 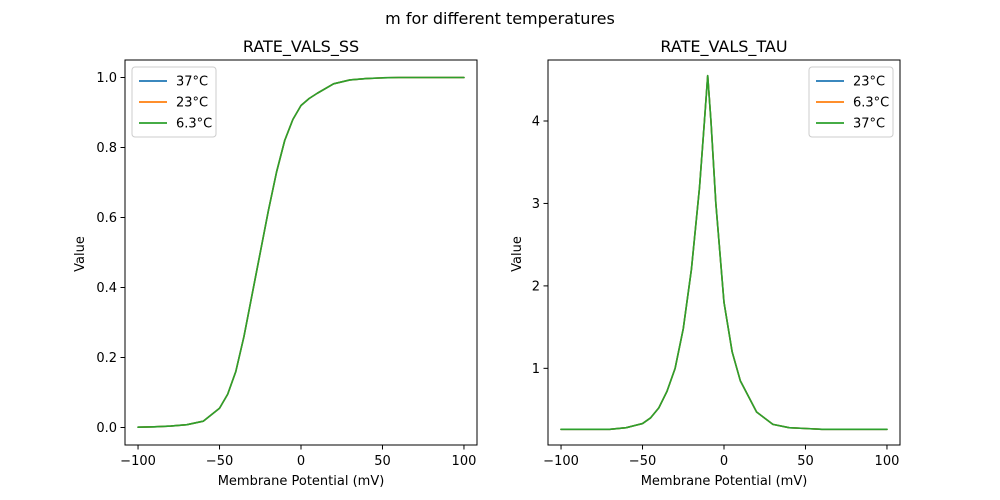 What do you see at coordinates (301, 47) in the screenshot?
I see `chart-ss-title: RATE_VALS_SS` at bounding box center [301, 47].